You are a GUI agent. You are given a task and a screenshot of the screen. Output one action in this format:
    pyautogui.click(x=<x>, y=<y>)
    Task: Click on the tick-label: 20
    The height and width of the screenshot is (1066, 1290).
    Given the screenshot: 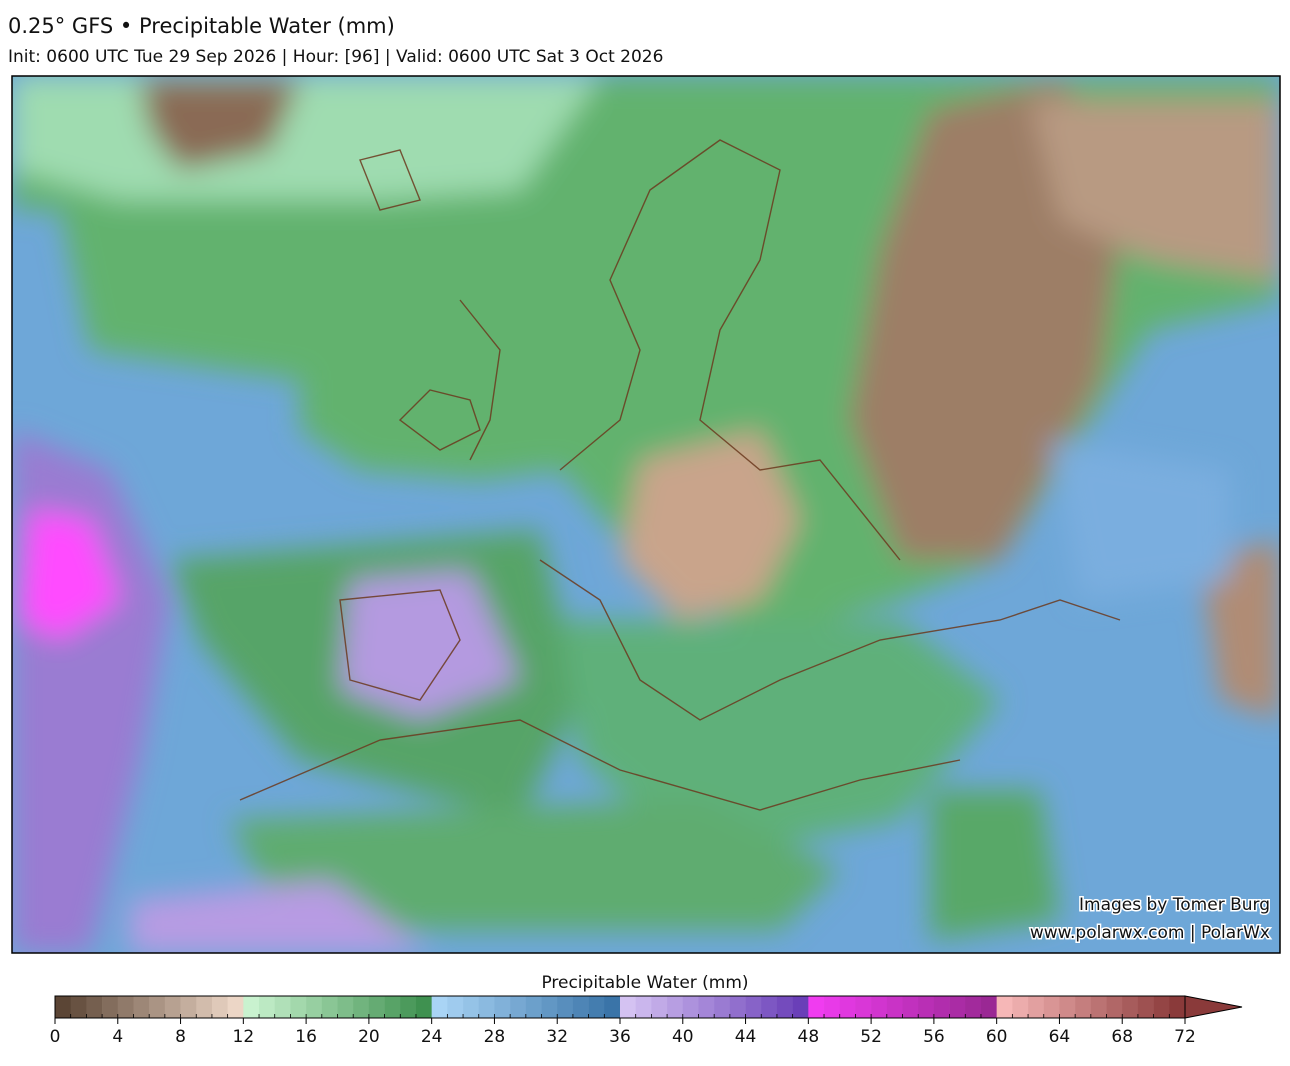 What is the action you would take?
    pyautogui.click(x=369, y=1037)
    